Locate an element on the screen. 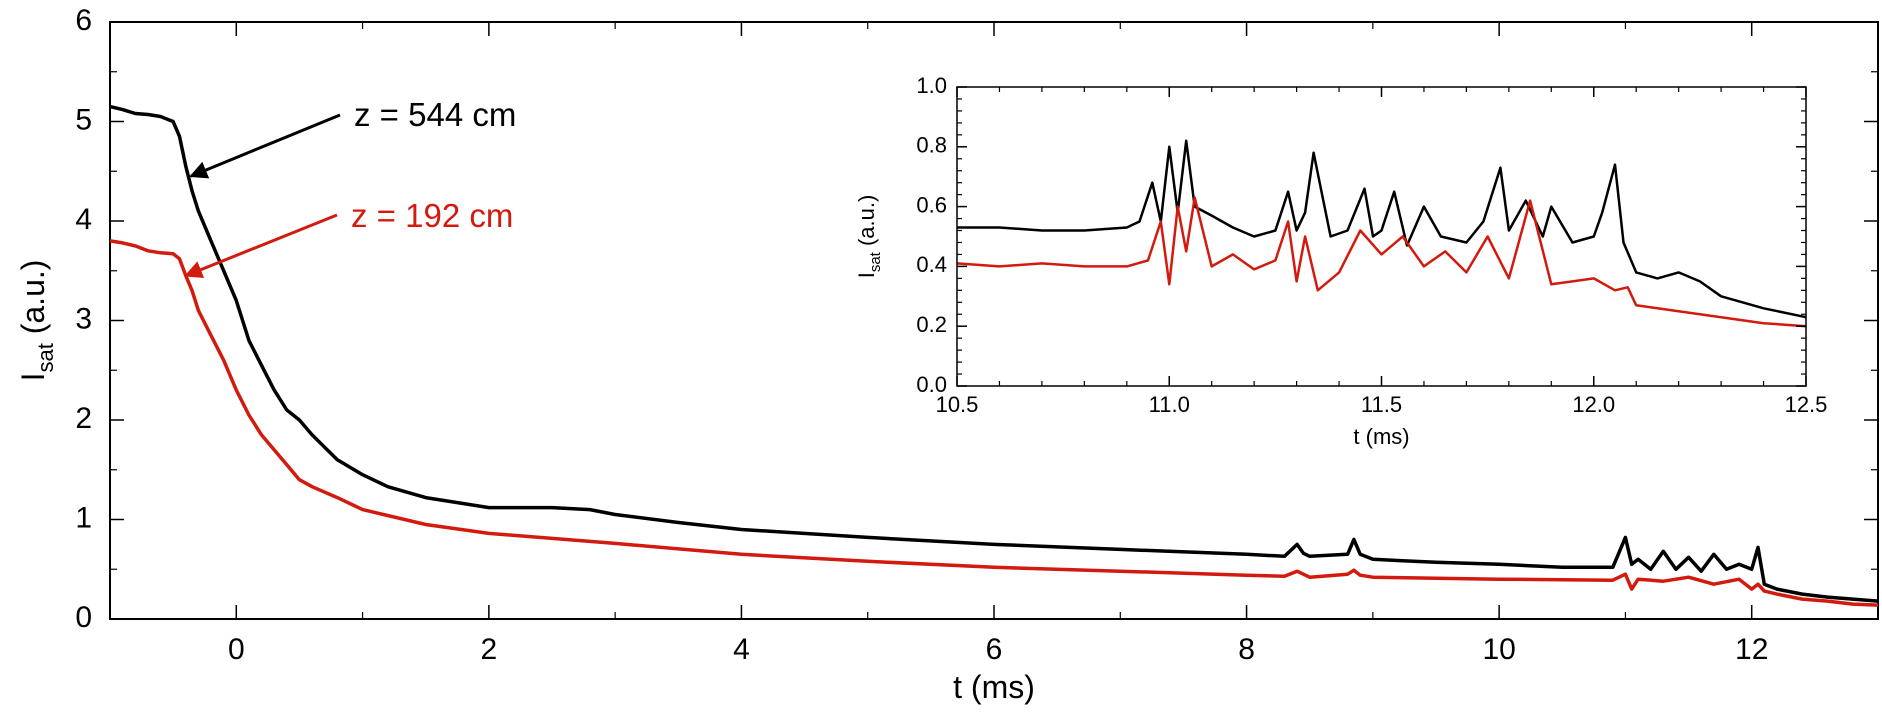 Image resolution: width=1882 pixels, height=715 pixels. inset-y-axis-label-main: I is located at coordinates (866, 275).